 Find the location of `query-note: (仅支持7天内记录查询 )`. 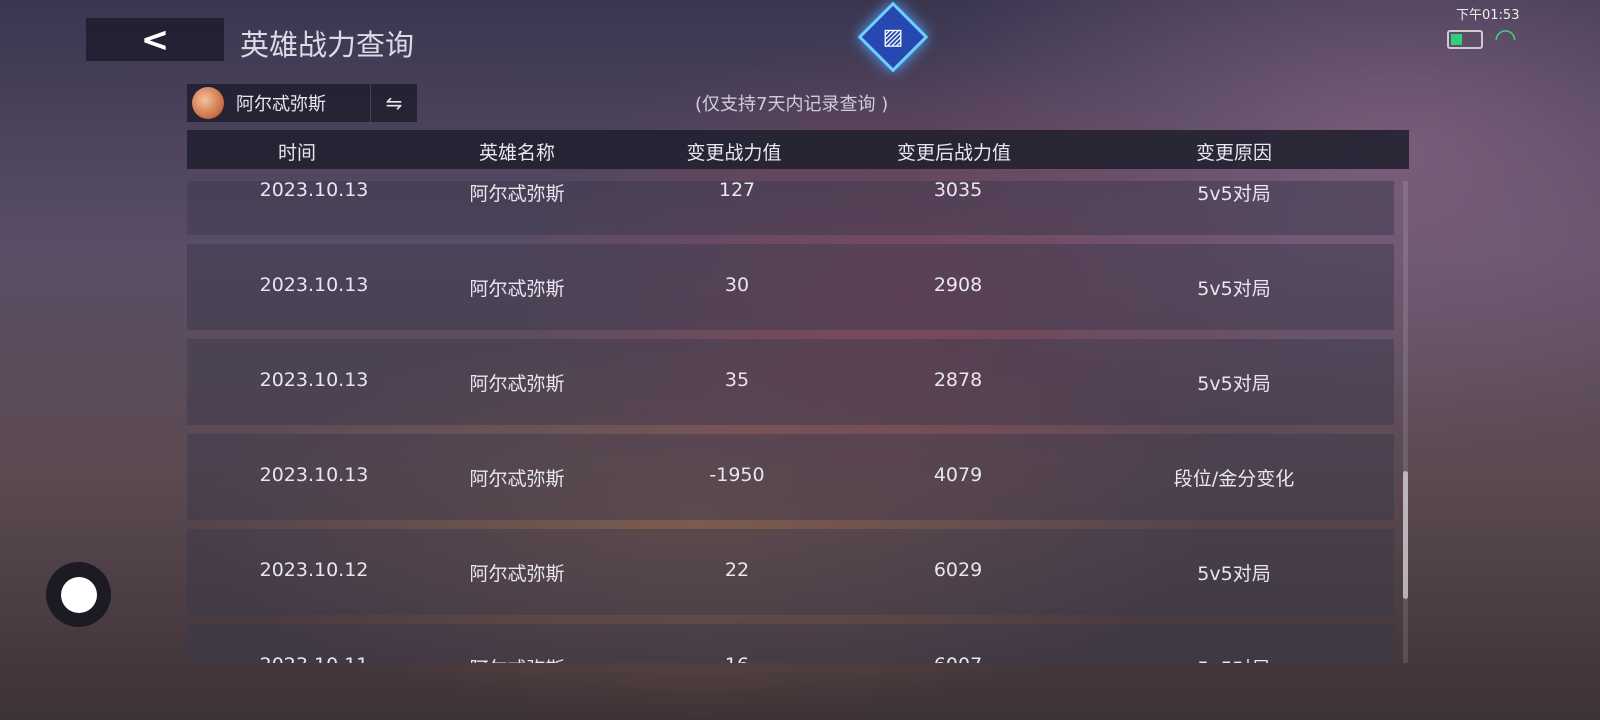

query-note: (仅支持7天内记录查询 ) is located at coordinates (792, 104).